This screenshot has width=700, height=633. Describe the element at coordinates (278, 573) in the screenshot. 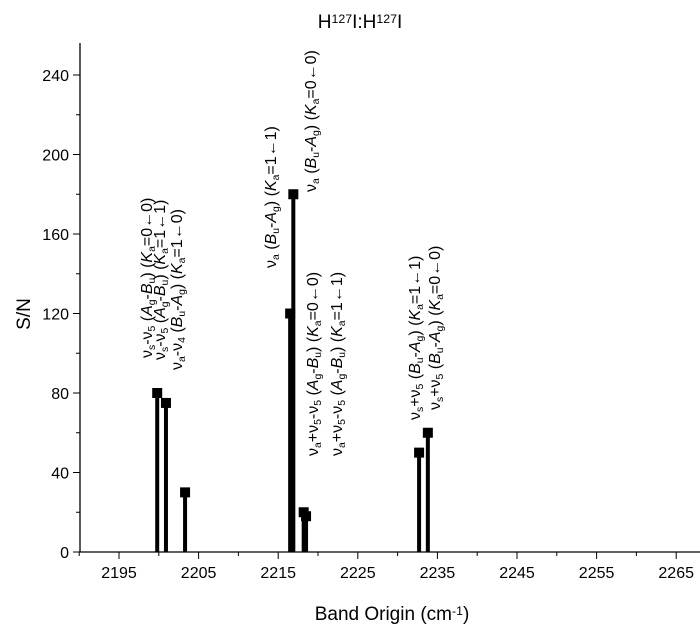

I see `x-tick-label: 2215` at that location.